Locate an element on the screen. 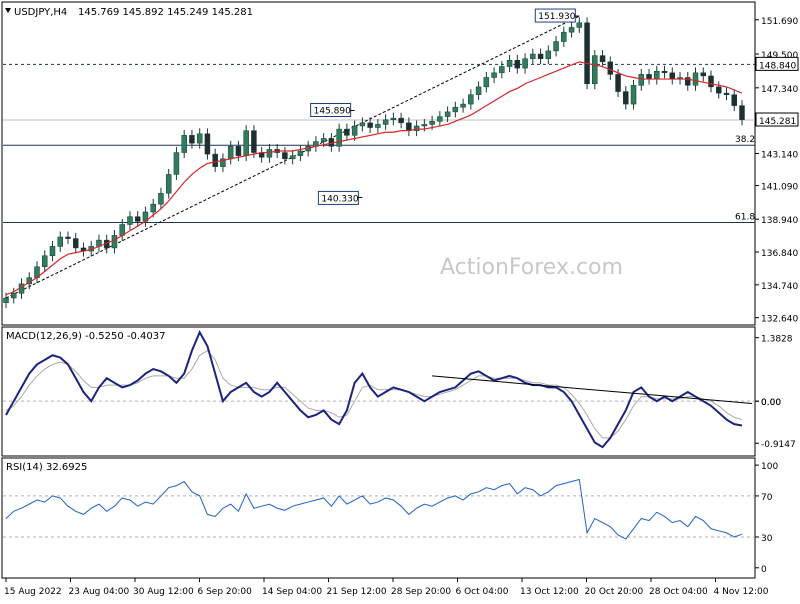 The width and height of the screenshot is (800, 604). rsi-panel-title: RSI(14) 32.6925 is located at coordinates (46, 467).